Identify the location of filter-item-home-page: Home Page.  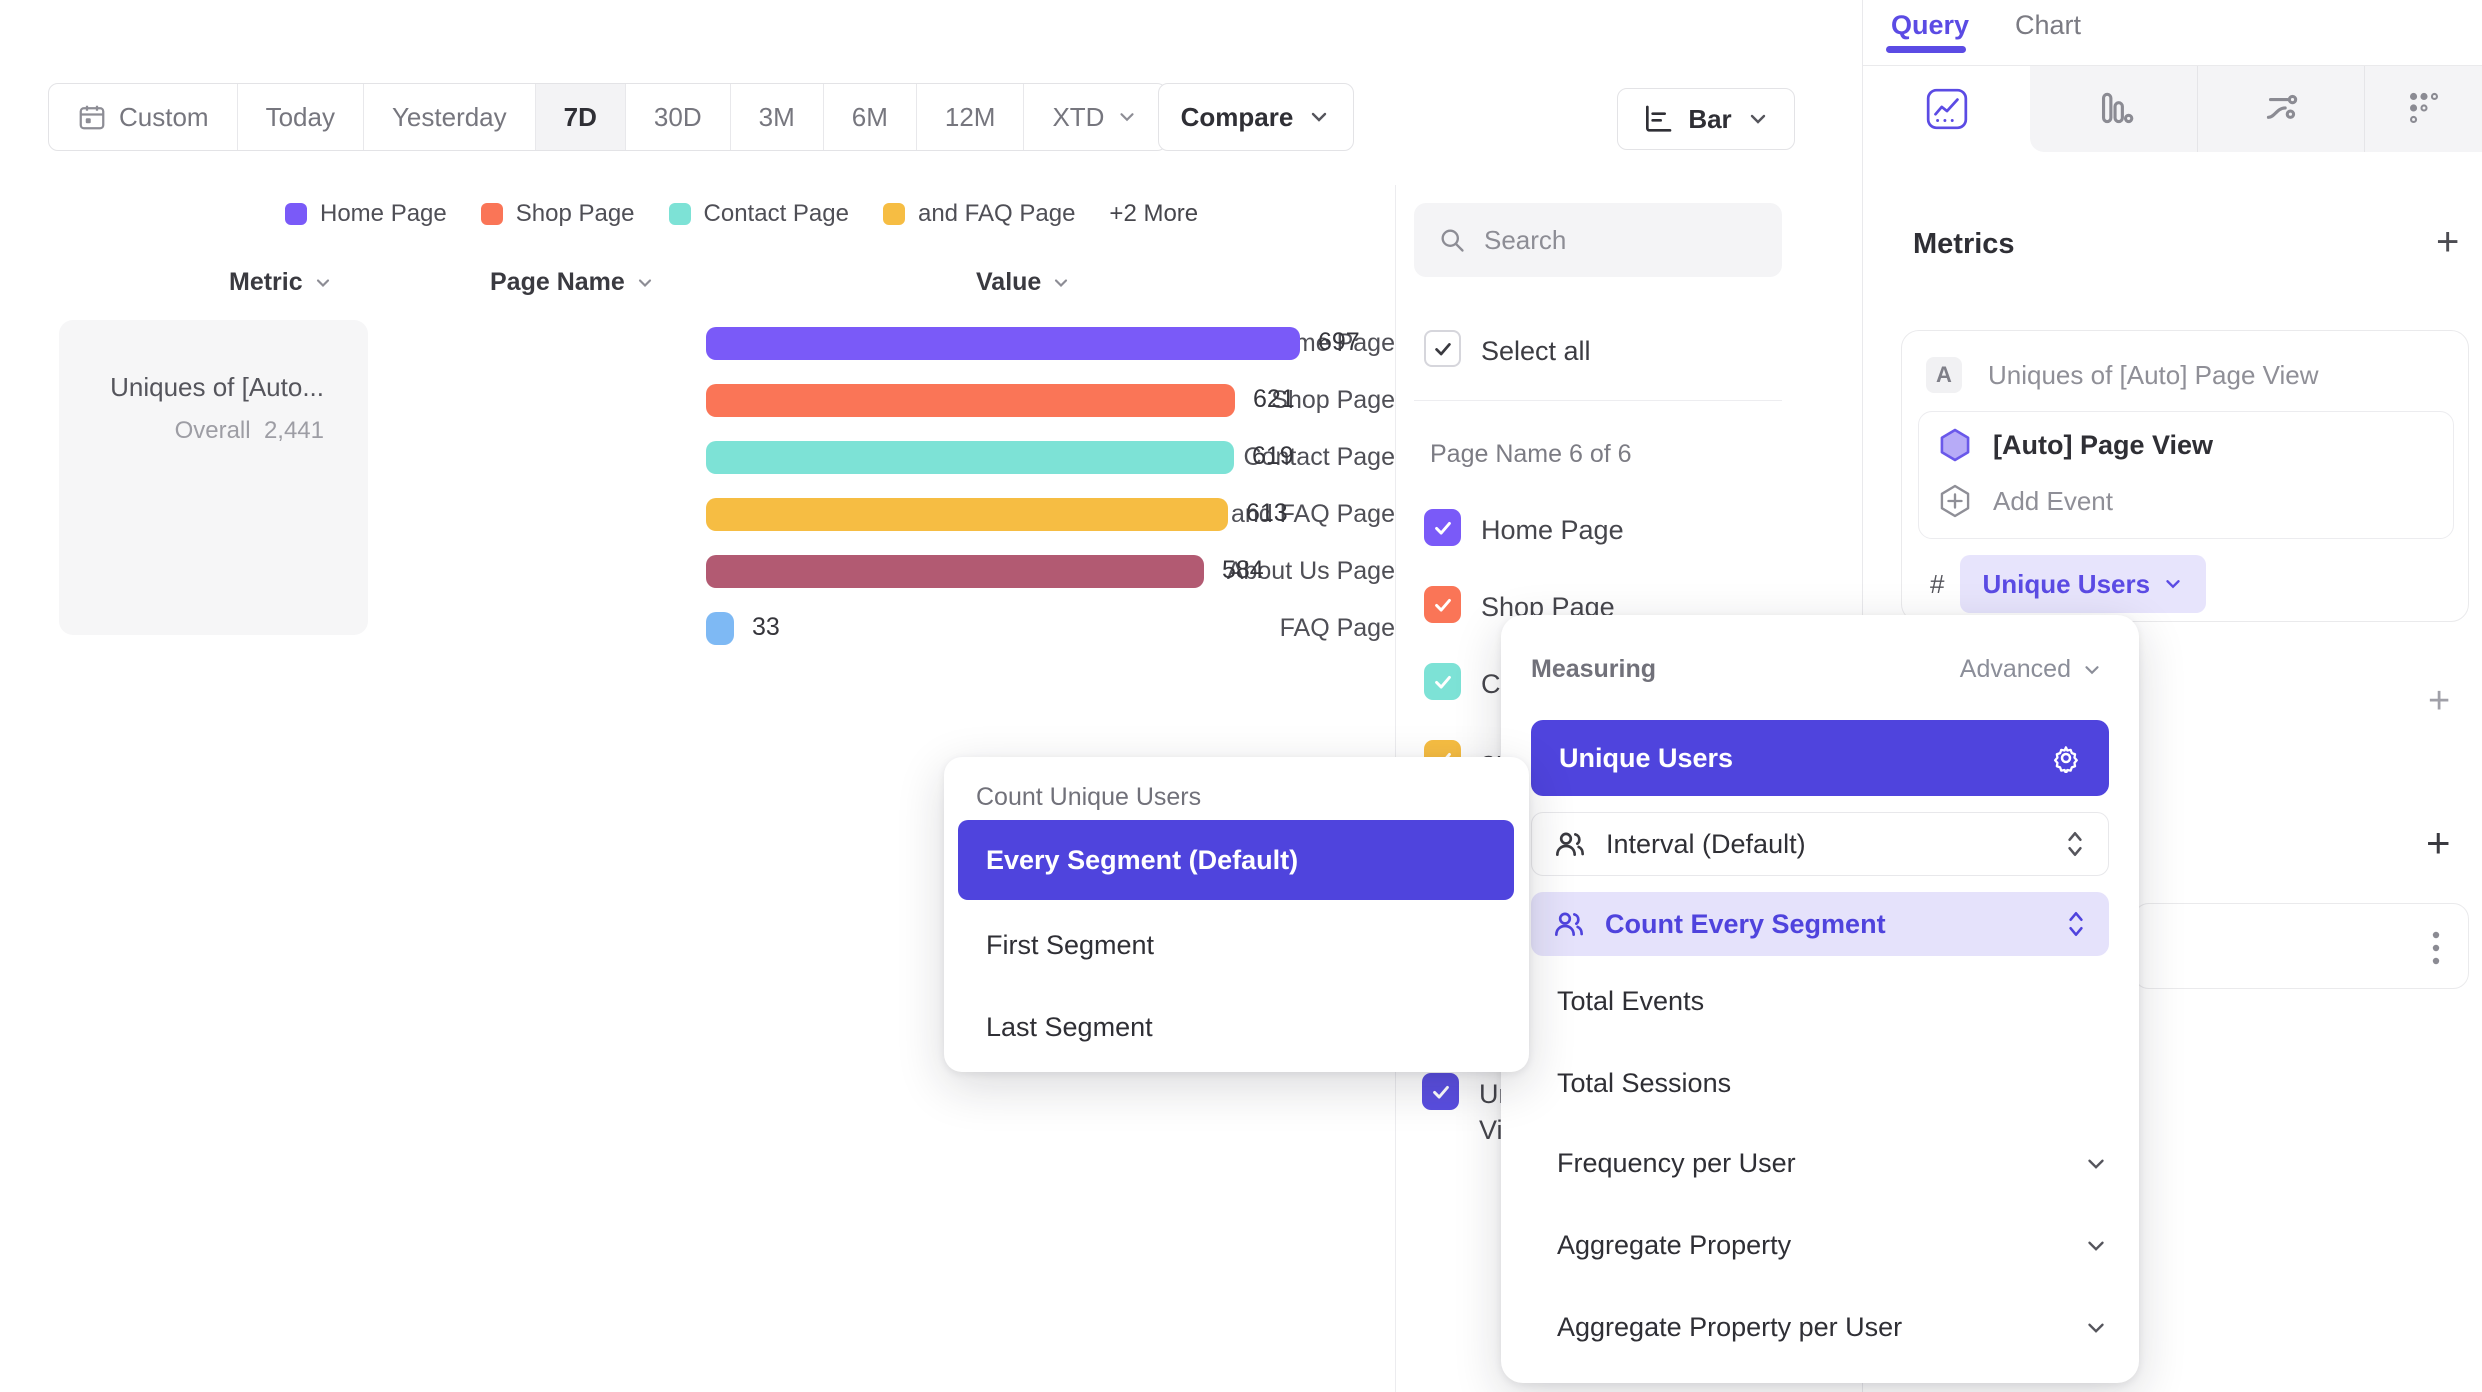
(1524, 528).